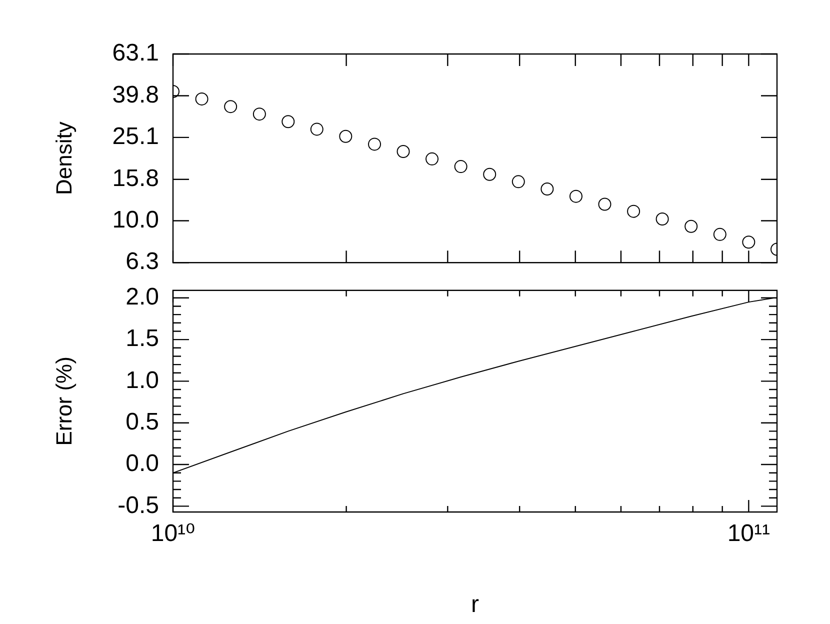 This screenshot has height=624, width=830. What do you see at coordinates (63, 401) in the screenshot?
I see `y-axis-title: Error (%)` at bounding box center [63, 401].